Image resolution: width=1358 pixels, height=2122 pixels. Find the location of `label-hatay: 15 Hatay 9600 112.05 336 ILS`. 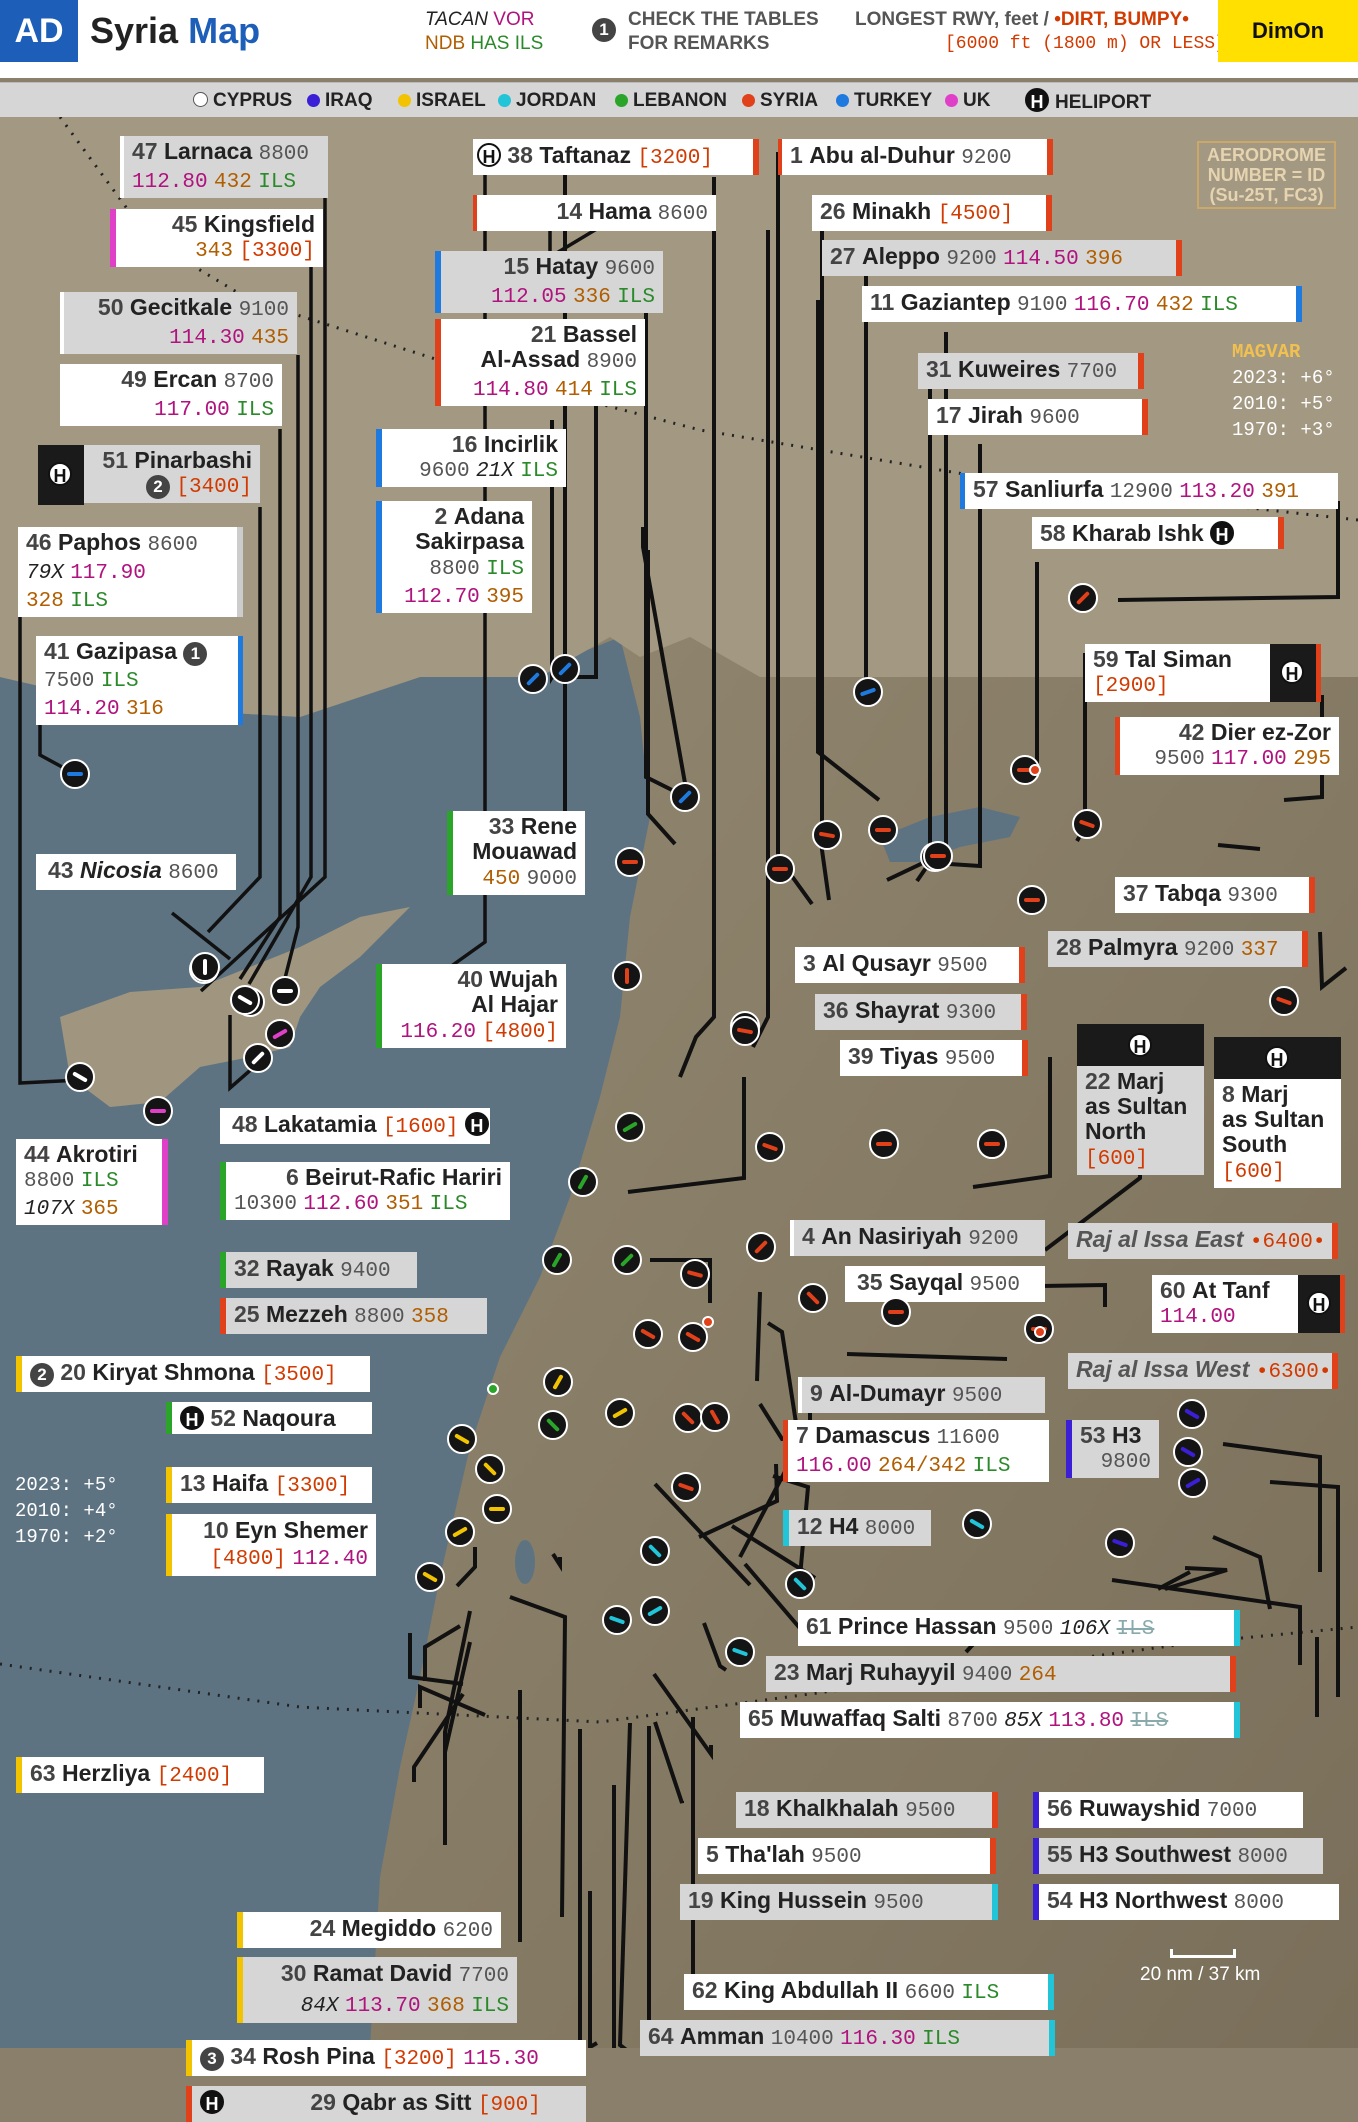

label-hatay: 15 Hatay 9600 112.05 336 ILS is located at coordinates (549, 282).